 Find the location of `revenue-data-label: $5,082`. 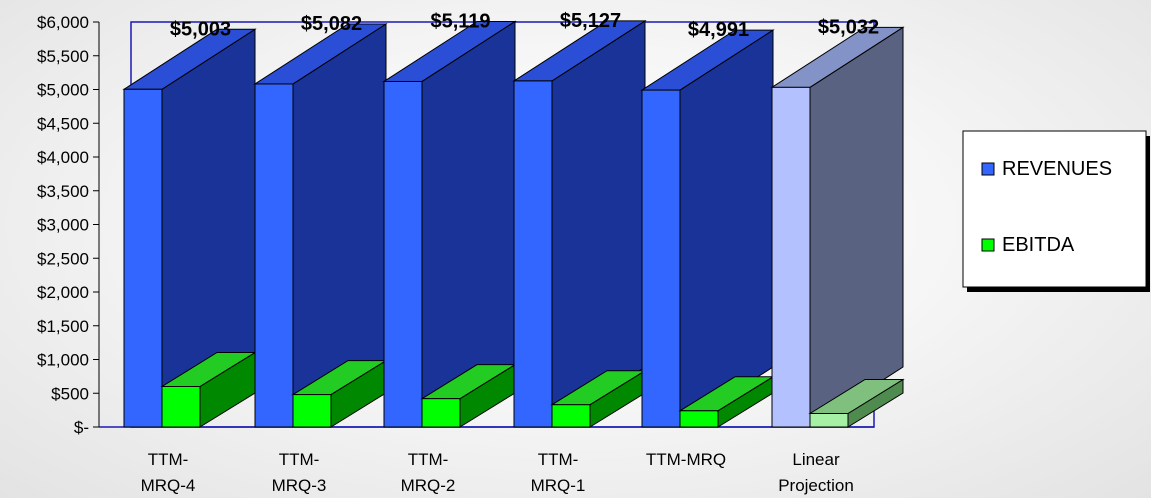

revenue-data-label: $5,082 is located at coordinates (331, 24).